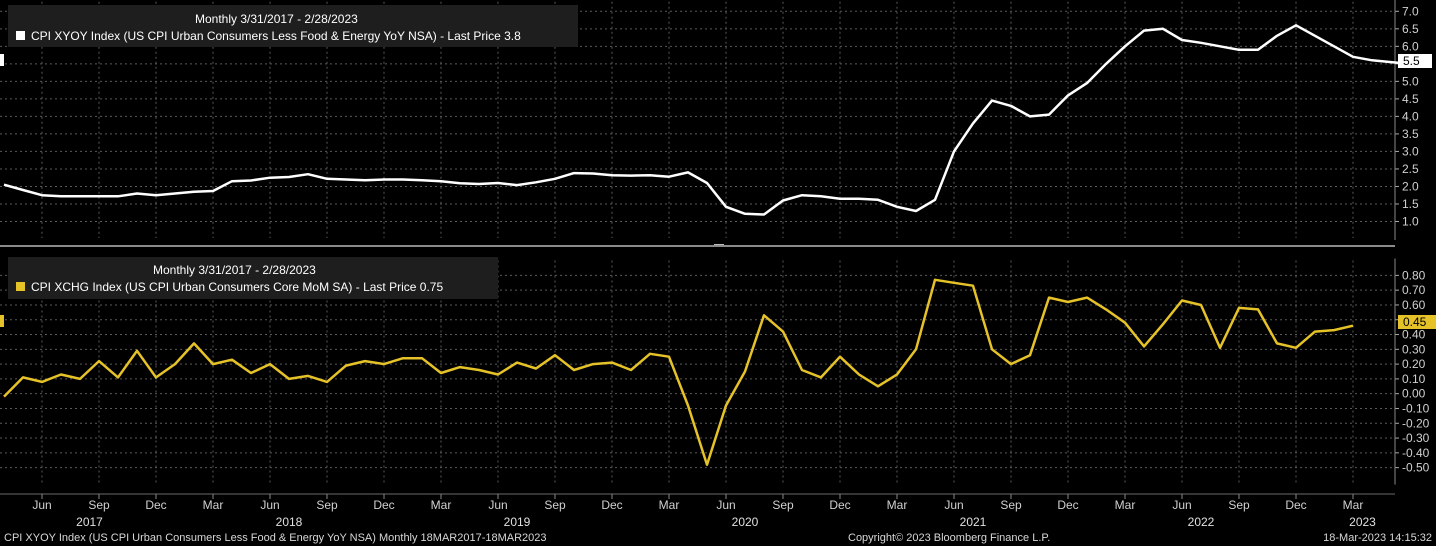 The height and width of the screenshot is (546, 1436). Describe the element at coordinates (1414, 364) in the screenshot. I see `bottom-y-tick-label: 0.20` at that location.